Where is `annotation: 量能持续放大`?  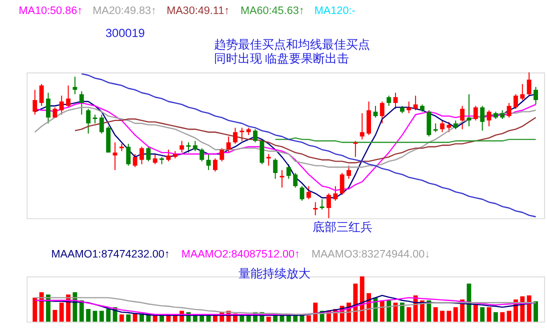
annotation: 量能持续放大 is located at coordinates (274, 273).